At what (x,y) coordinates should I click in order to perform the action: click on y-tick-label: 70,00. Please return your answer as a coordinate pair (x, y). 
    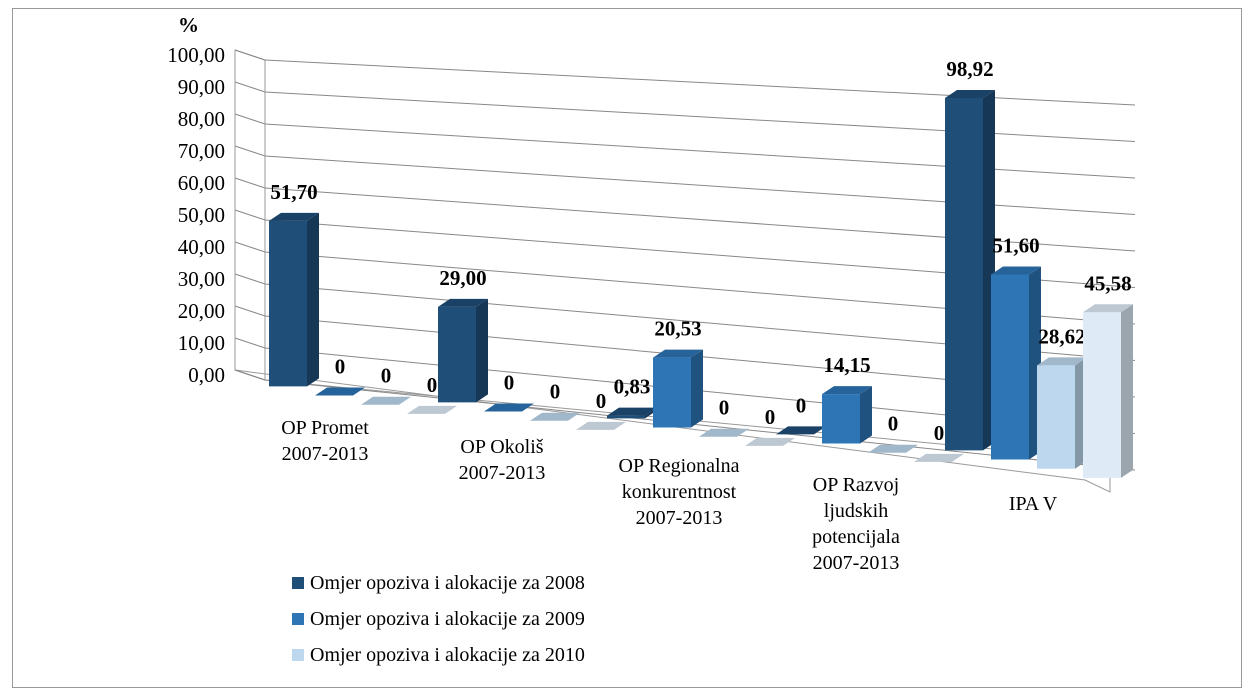
    Looking at the image, I should click on (201, 151).